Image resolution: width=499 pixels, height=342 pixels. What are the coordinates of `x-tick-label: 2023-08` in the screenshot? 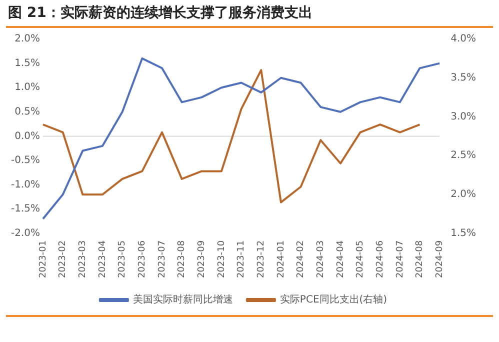 It's located at (182, 259).